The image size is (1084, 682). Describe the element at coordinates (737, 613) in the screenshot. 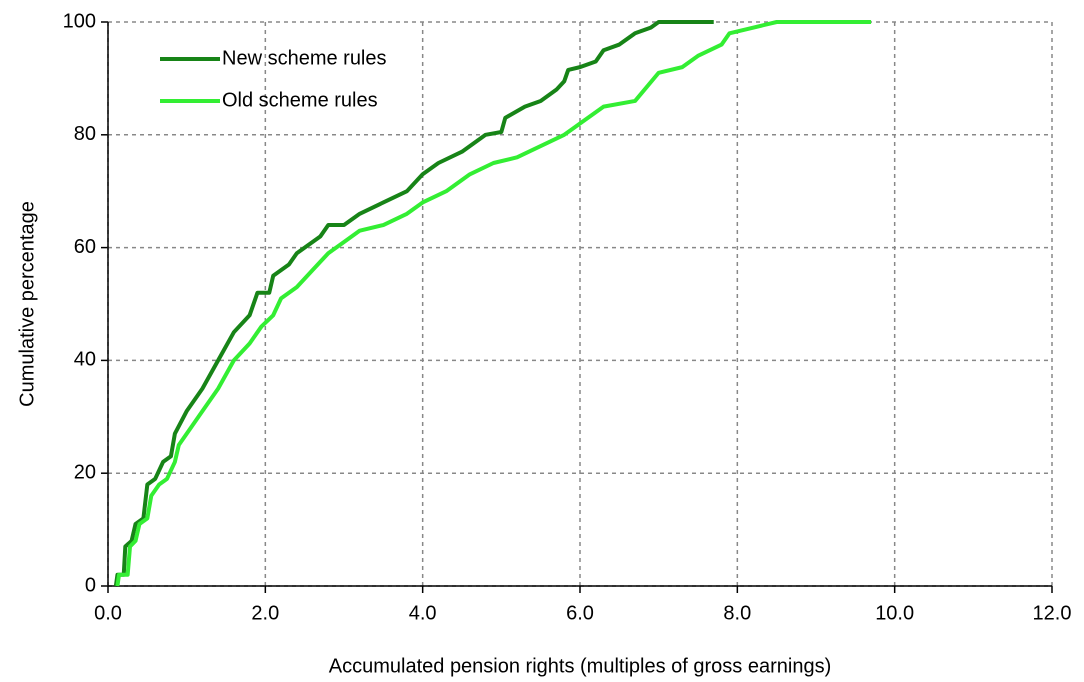

I see `x-tick-label: 8.0` at that location.